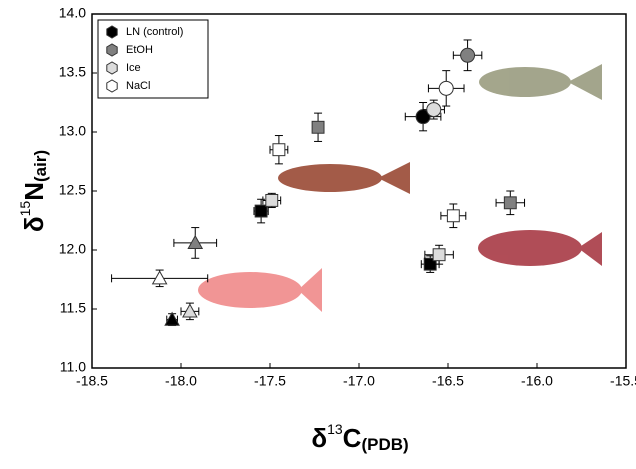 The image size is (636, 469). What do you see at coordinates (40, 166) in the screenshot?
I see `y-axis-label-sub: (air)` at bounding box center [40, 166].